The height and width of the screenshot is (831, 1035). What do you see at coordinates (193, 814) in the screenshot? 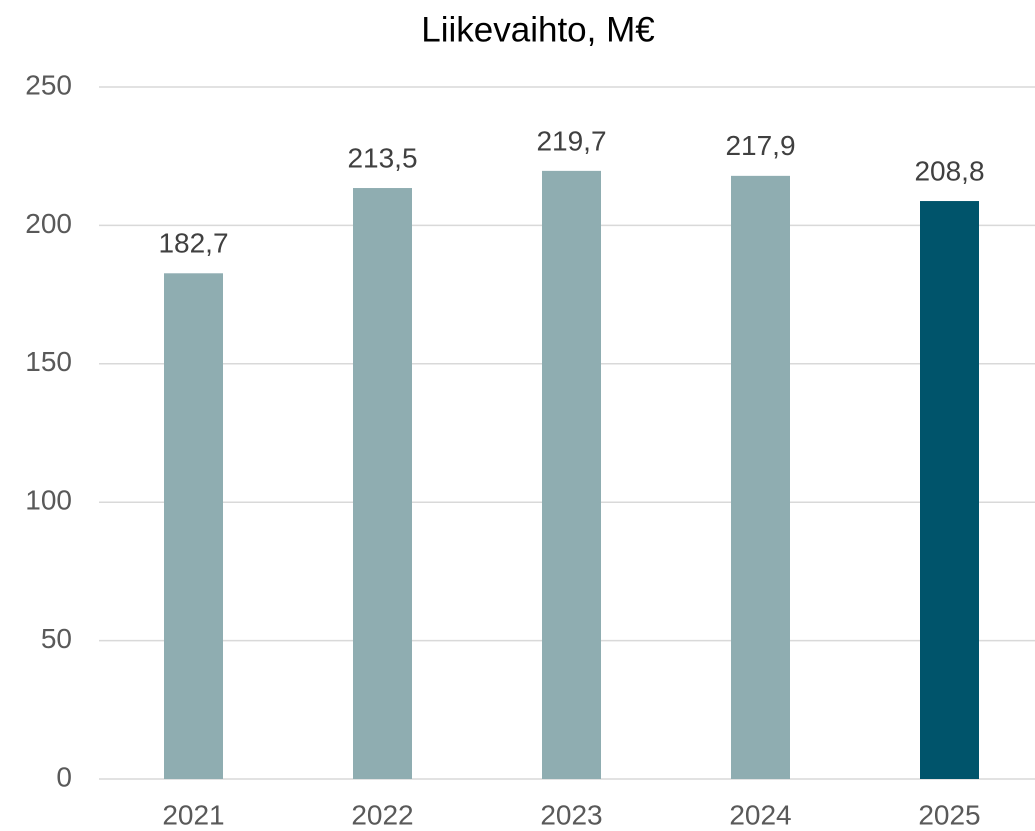
I see `x-tick-label: 2021` at bounding box center [193, 814].